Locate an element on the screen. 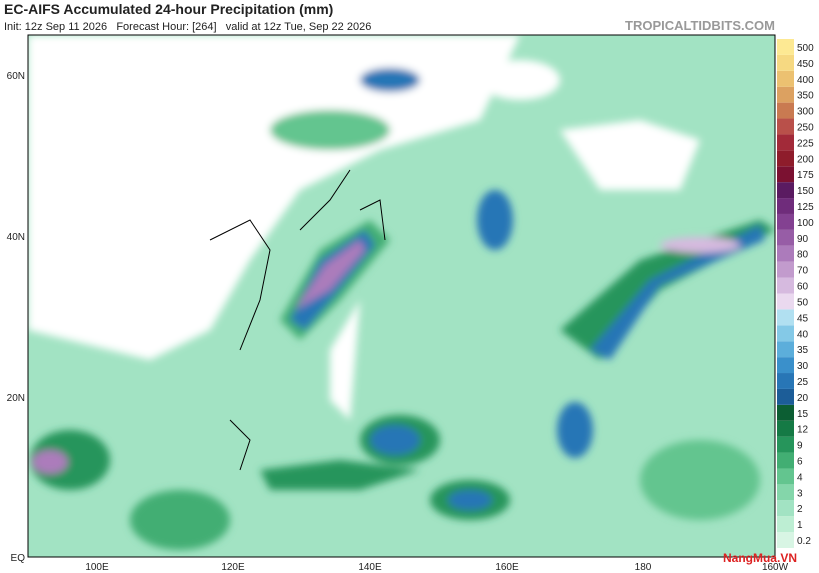 The height and width of the screenshot is (573, 819). colorbar-label: 450 is located at coordinates (805, 64).